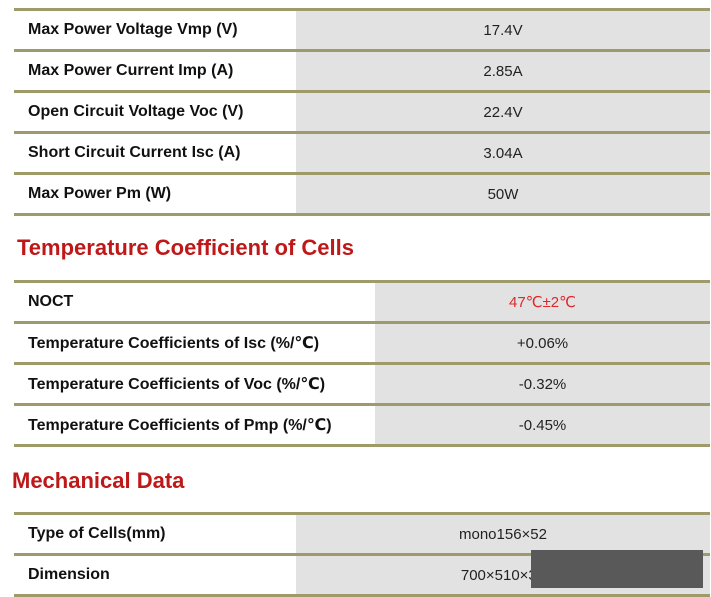 The width and height of the screenshot is (711, 597). Describe the element at coordinates (503, 153) in the screenshot. I see `row-value: 3.04A` at that location.